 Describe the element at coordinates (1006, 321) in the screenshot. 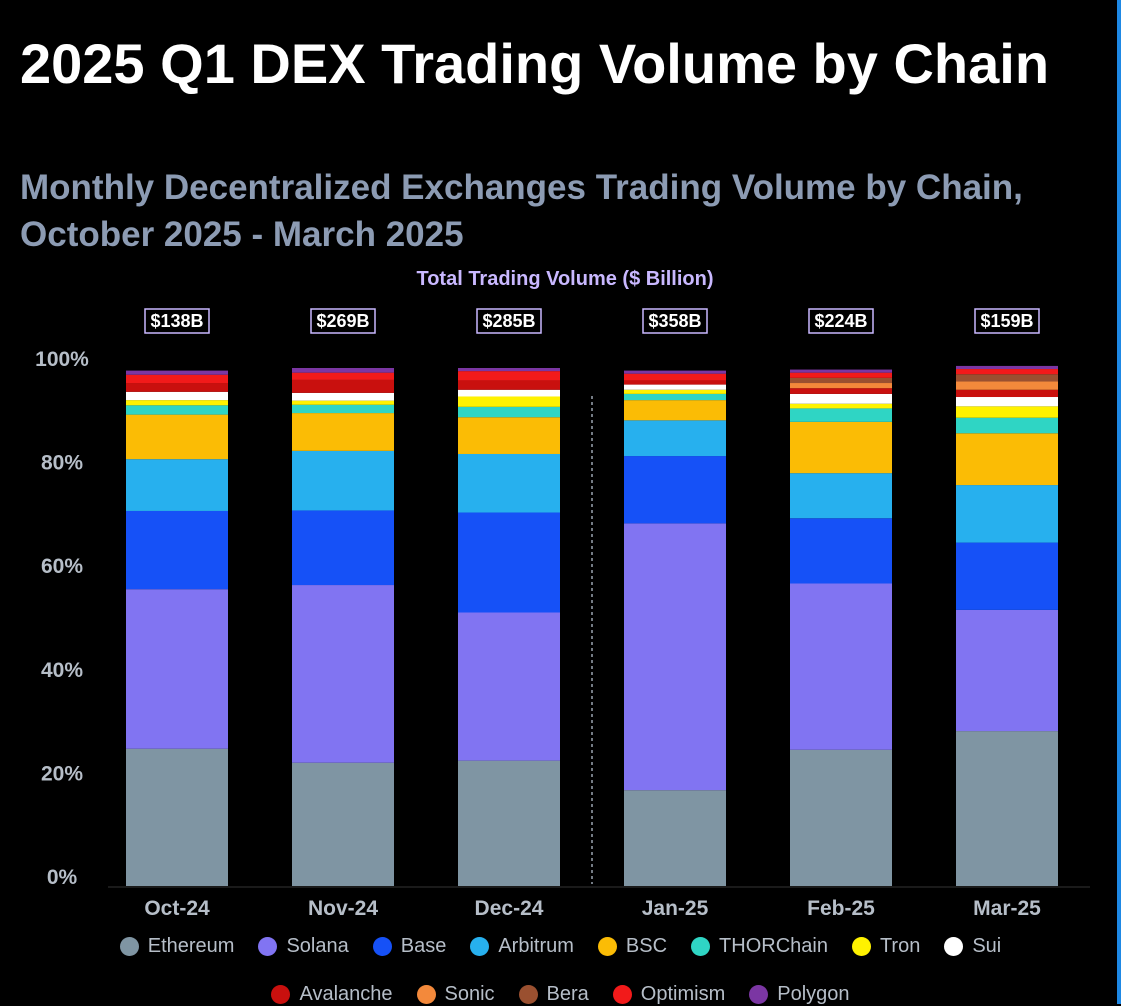

I see `total-label: $159B` at that location.